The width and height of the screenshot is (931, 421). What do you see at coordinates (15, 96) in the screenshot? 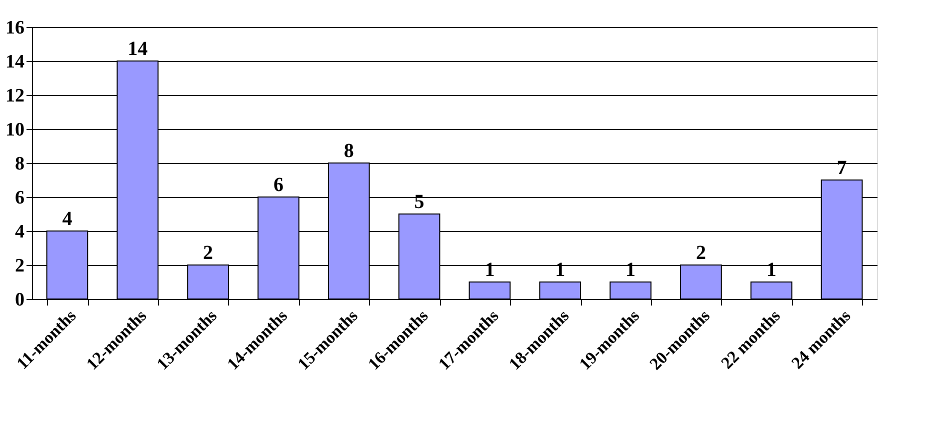
I see `y-tick-label: 12` at bounding box center [15, 96].